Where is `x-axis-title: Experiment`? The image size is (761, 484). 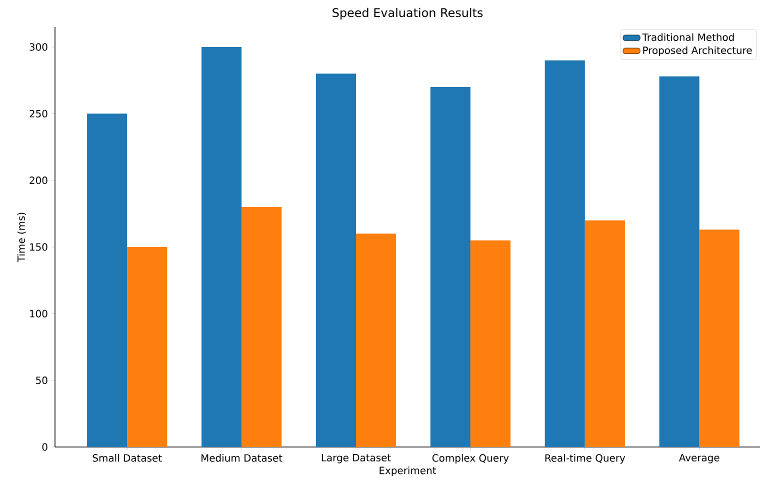
x-axis-title: Experiment is located at coordinates (408, 471).